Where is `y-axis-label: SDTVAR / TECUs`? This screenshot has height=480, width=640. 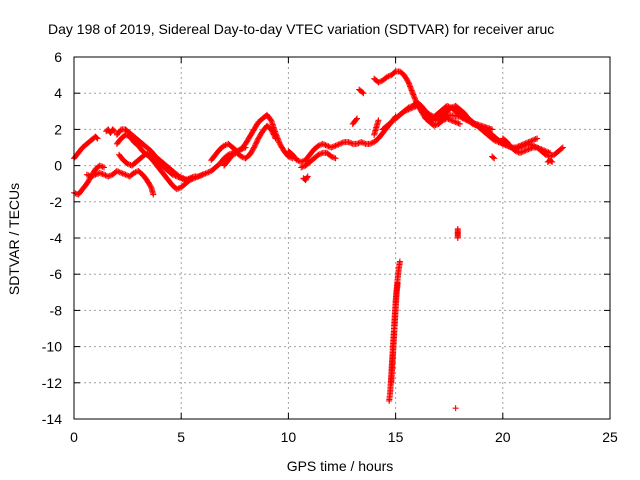
y-axis-label: SDTVAR / TECUs is located at coordinates (14, 239).